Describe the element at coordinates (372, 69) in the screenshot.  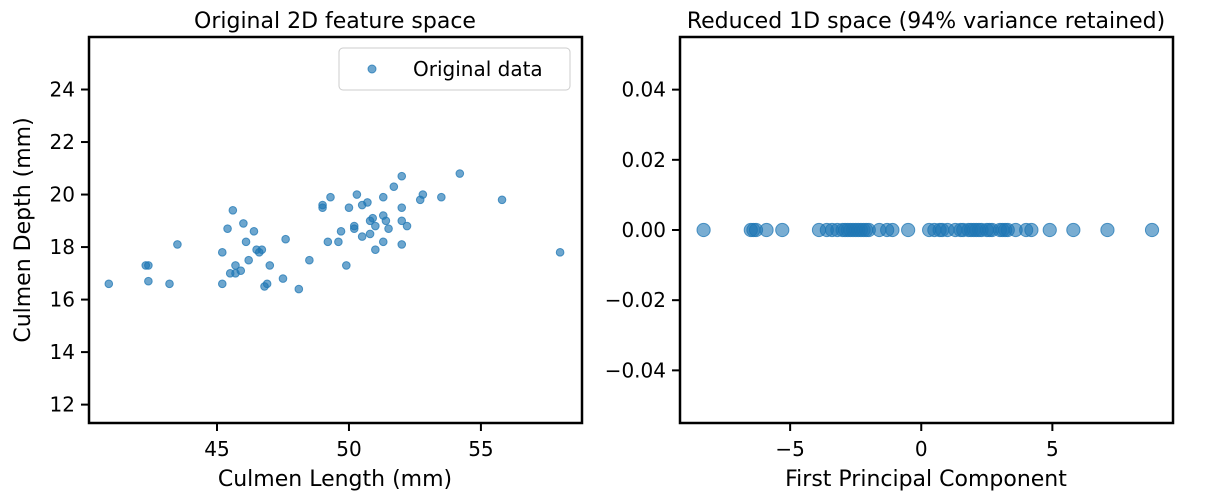
I see `legend-marker` at that location.